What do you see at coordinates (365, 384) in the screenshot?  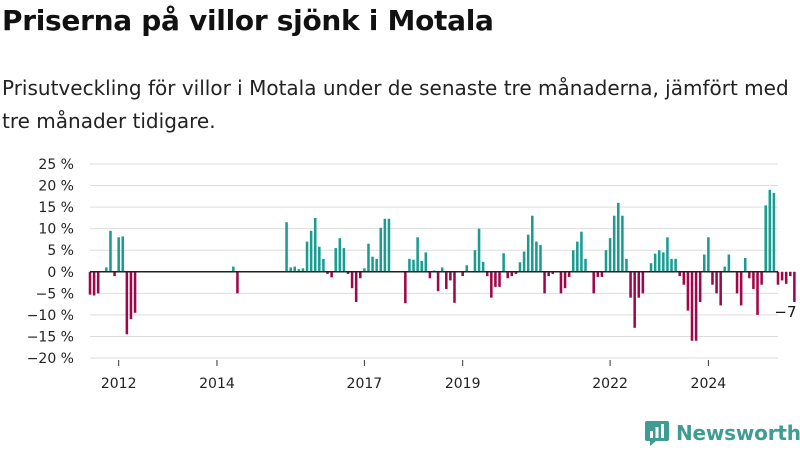 I see `x-tick-label: 2017` at bounding box center [365, 384].